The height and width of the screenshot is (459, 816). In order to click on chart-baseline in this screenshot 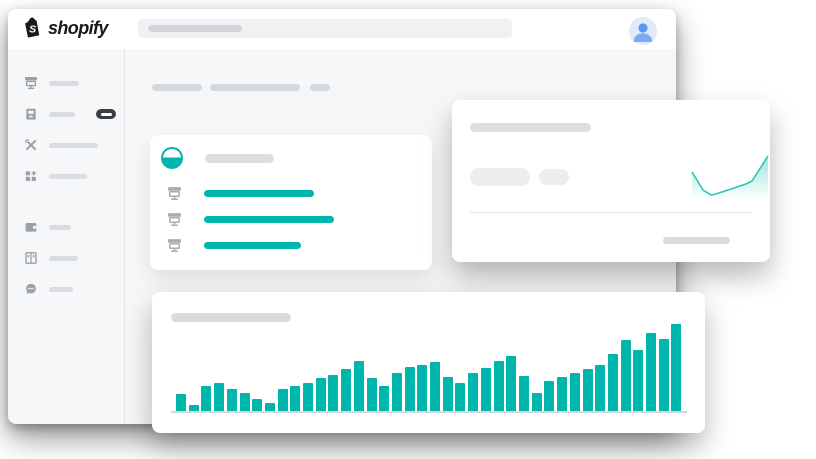, I will do `click(429, 412)`.